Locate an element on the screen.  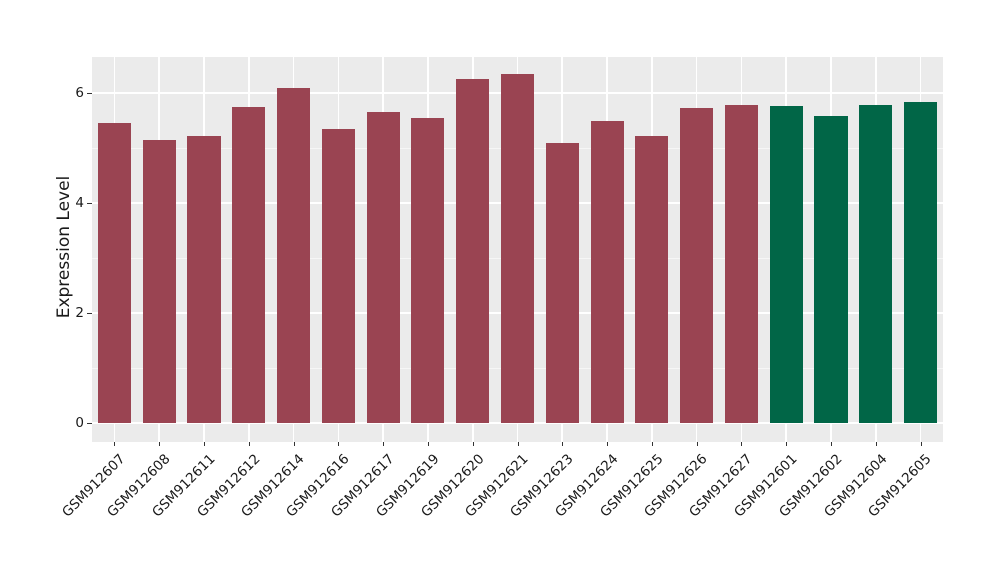
y-tick-label: 4 is located at coordinates (79, 203).